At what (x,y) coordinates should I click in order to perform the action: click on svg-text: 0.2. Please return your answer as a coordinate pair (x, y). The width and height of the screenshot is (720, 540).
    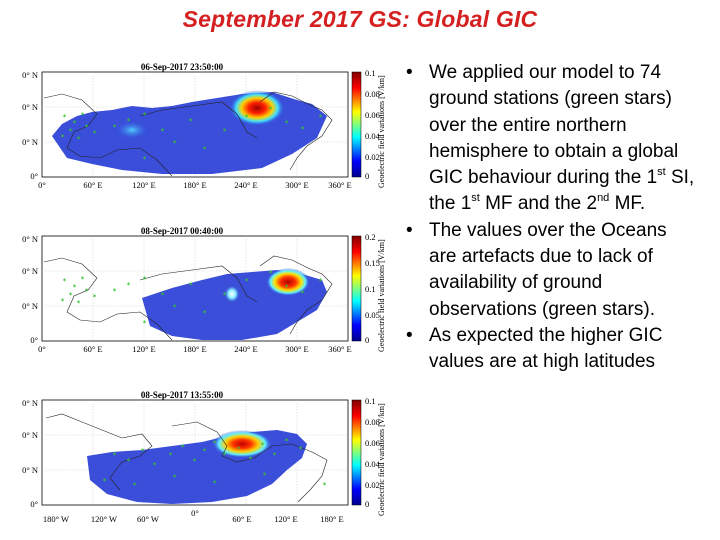
    Looking at the image, I should click on (370, 237).